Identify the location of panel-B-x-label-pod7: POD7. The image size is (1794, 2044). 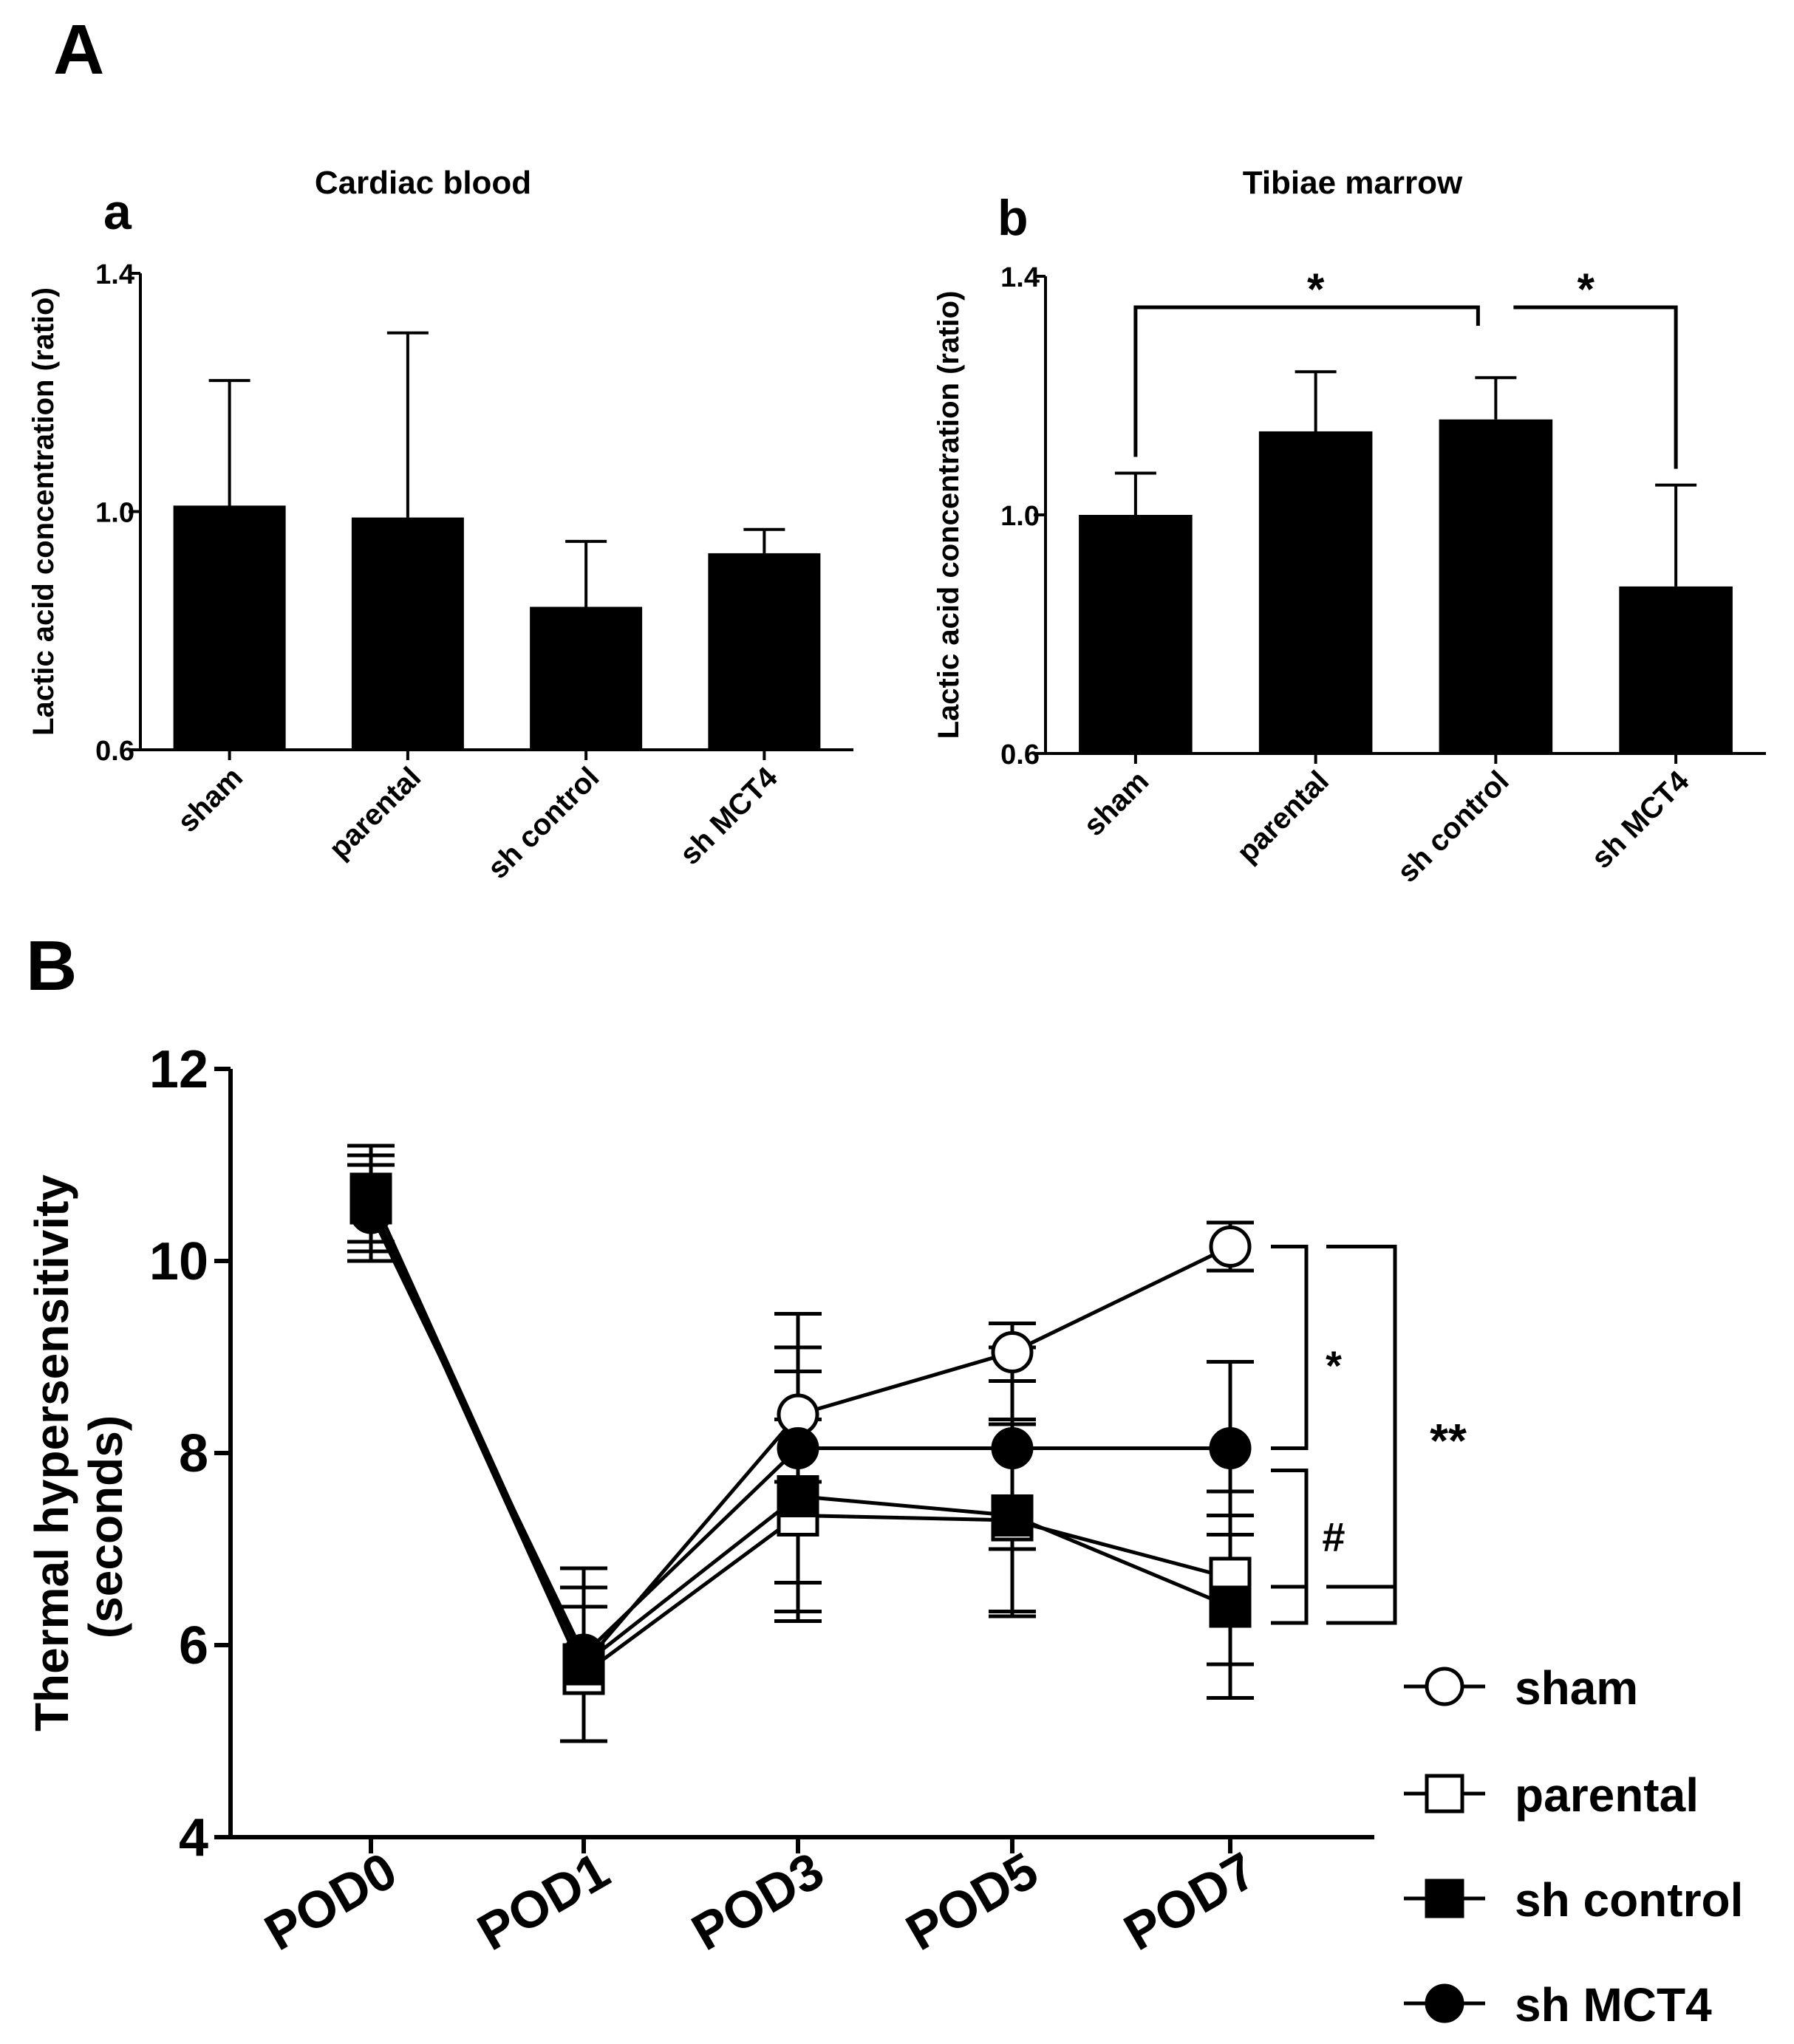
(1189, 1901).